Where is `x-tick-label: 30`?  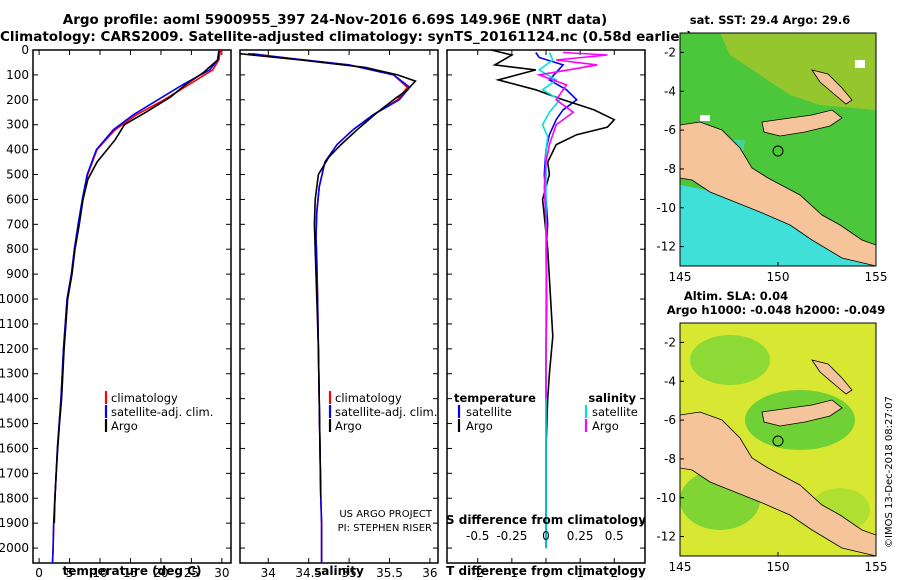
x-tick-label: 30 is located at coordinates (221, 573).